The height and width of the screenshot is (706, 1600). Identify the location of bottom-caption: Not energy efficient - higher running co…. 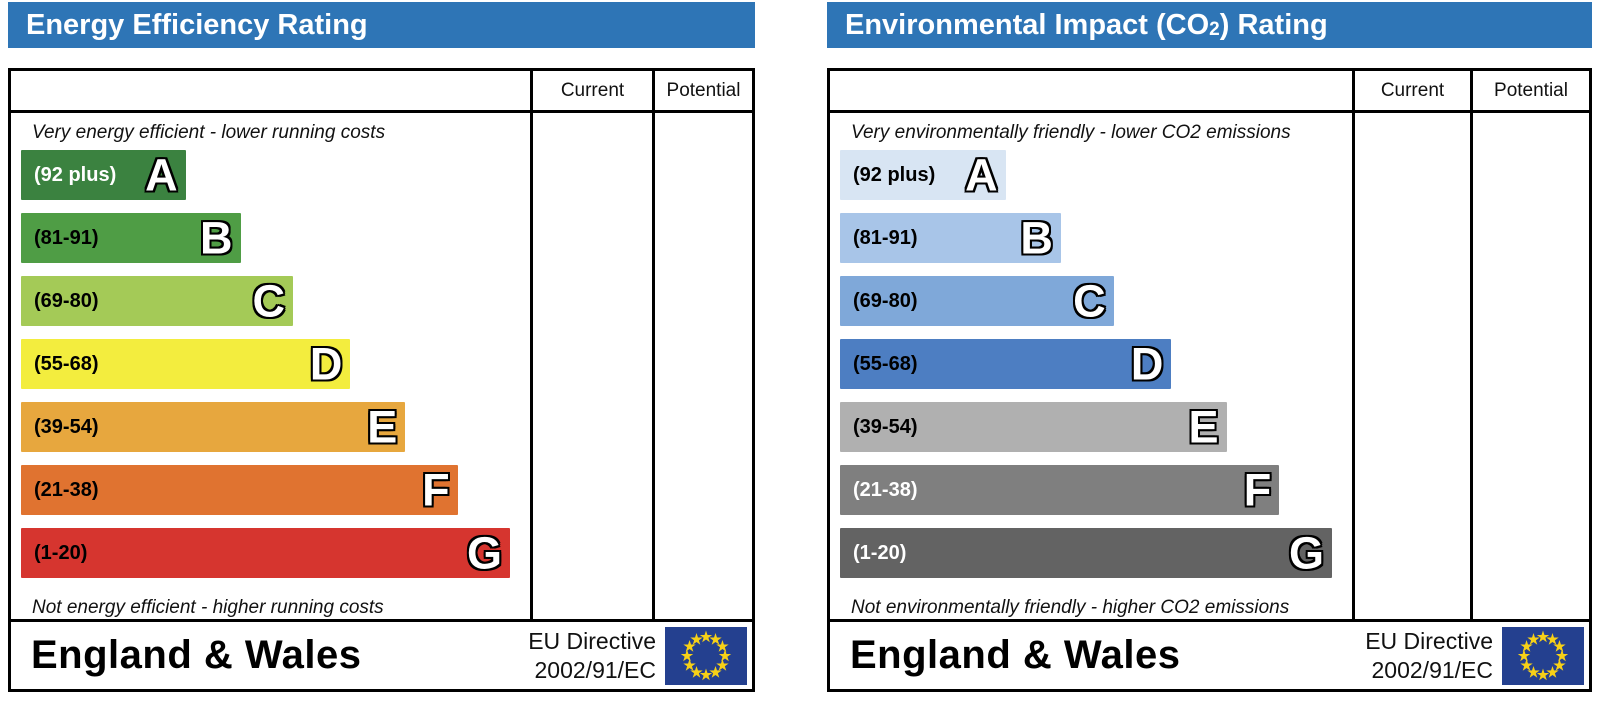
(208, 607).